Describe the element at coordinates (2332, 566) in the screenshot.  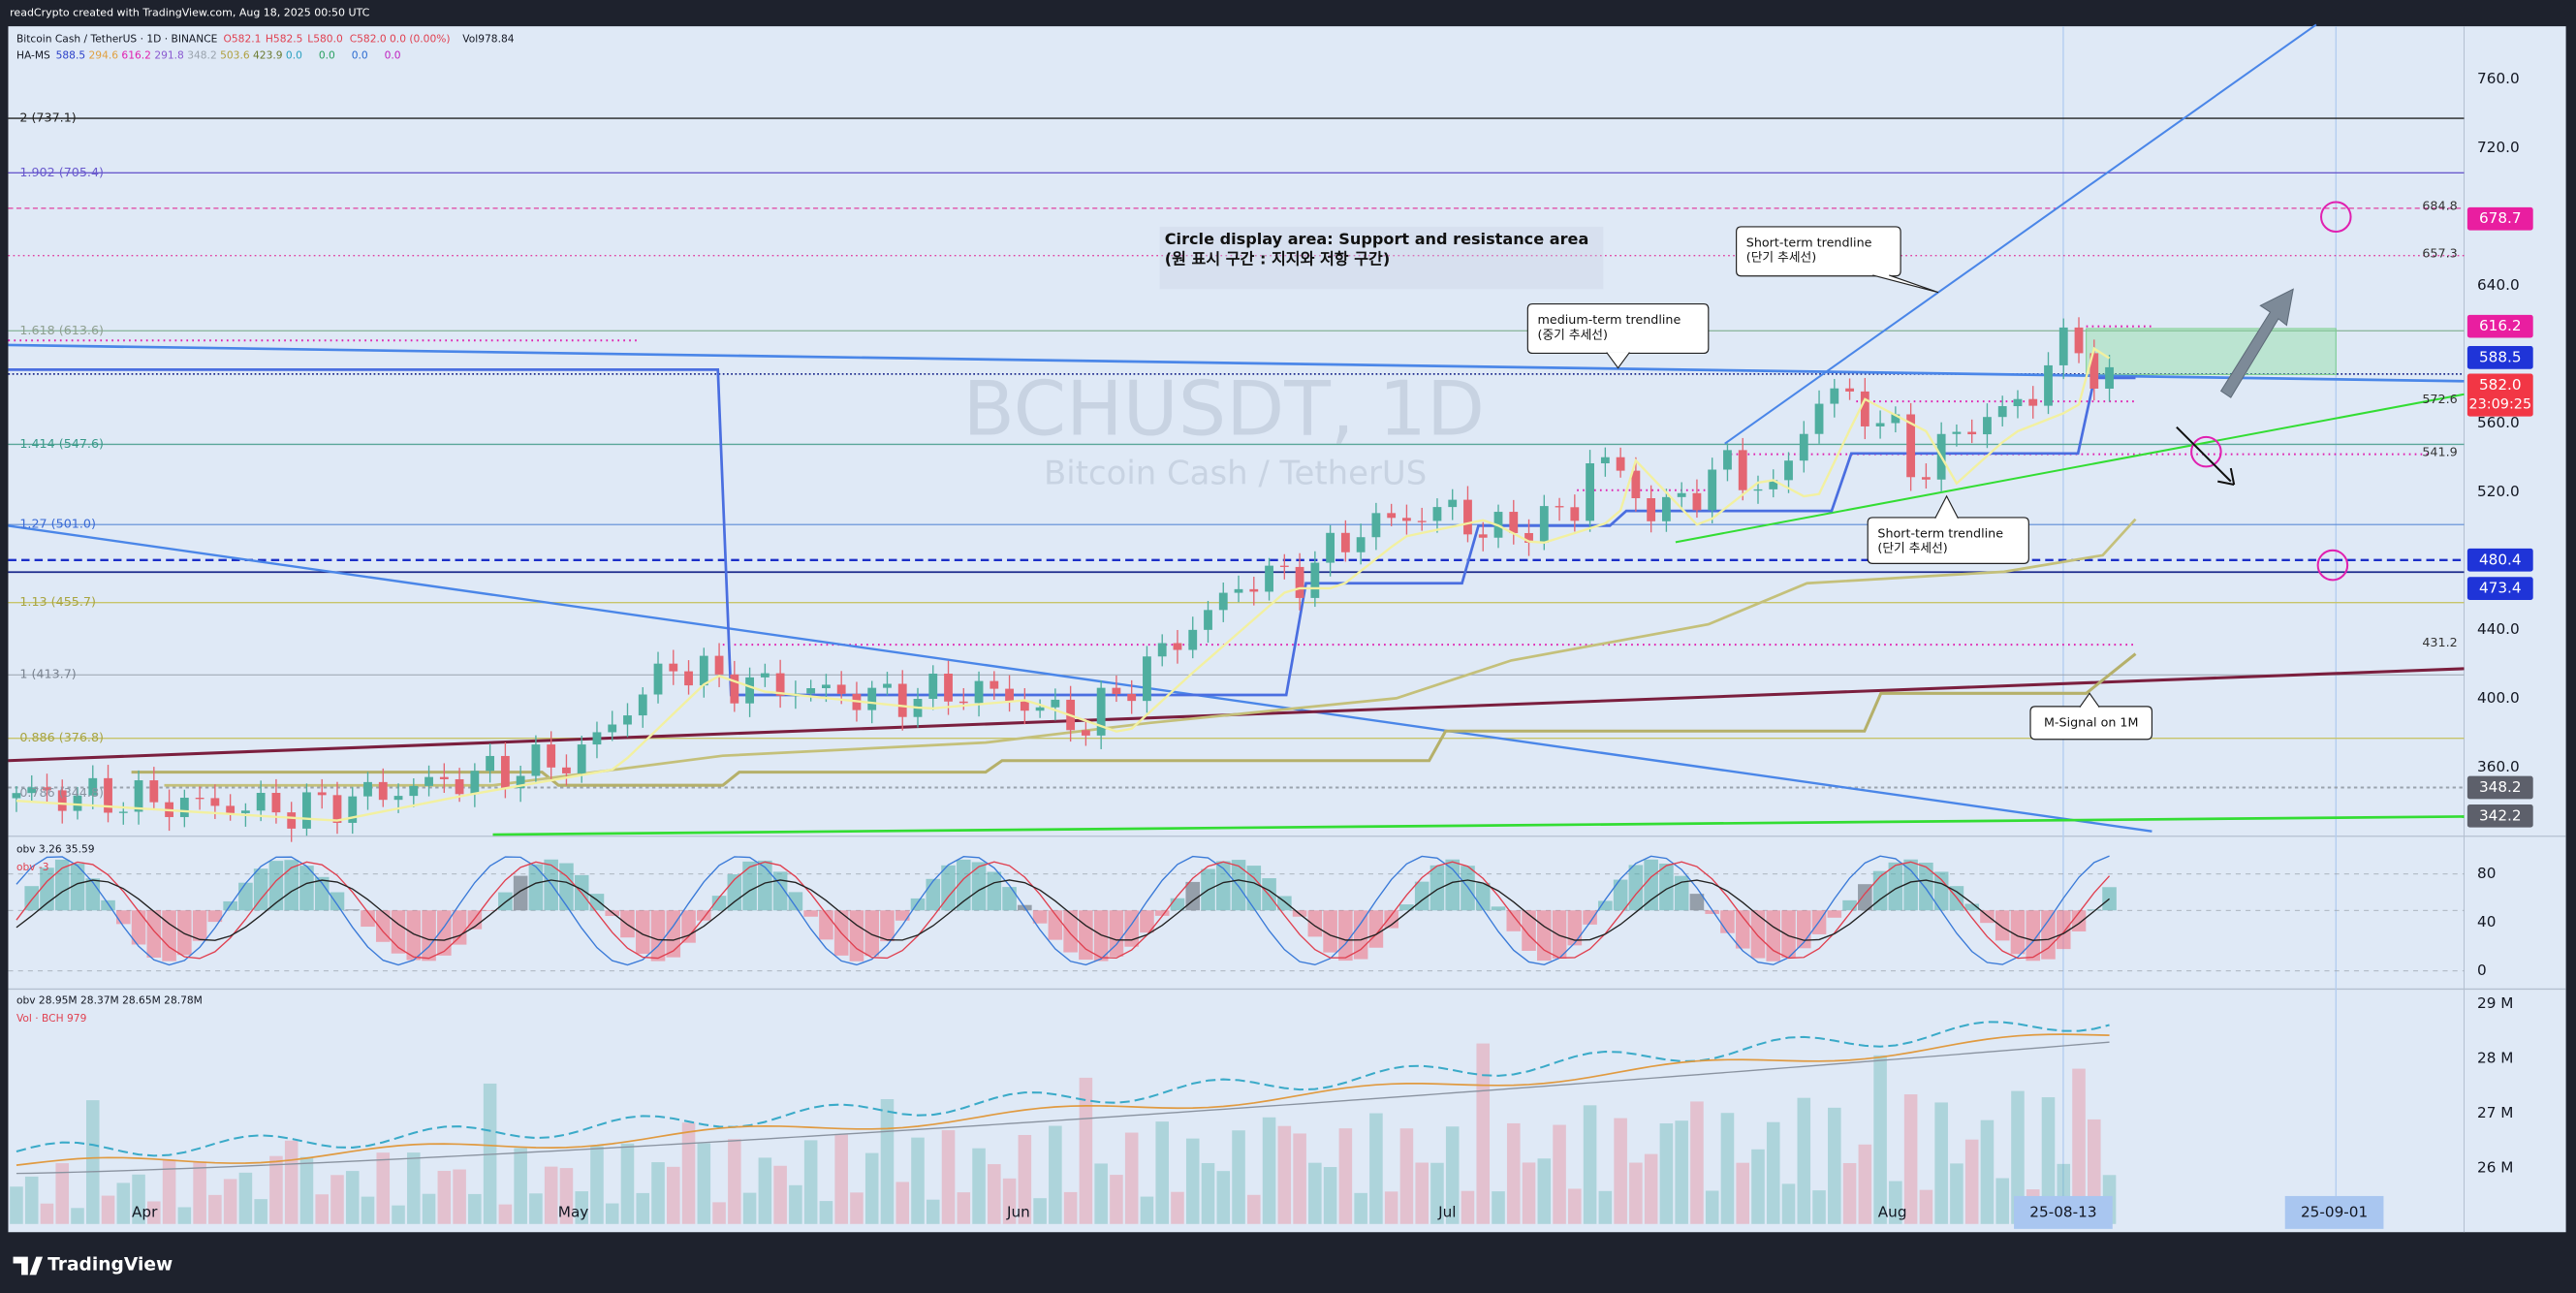
I see `sr-circle` at that location.